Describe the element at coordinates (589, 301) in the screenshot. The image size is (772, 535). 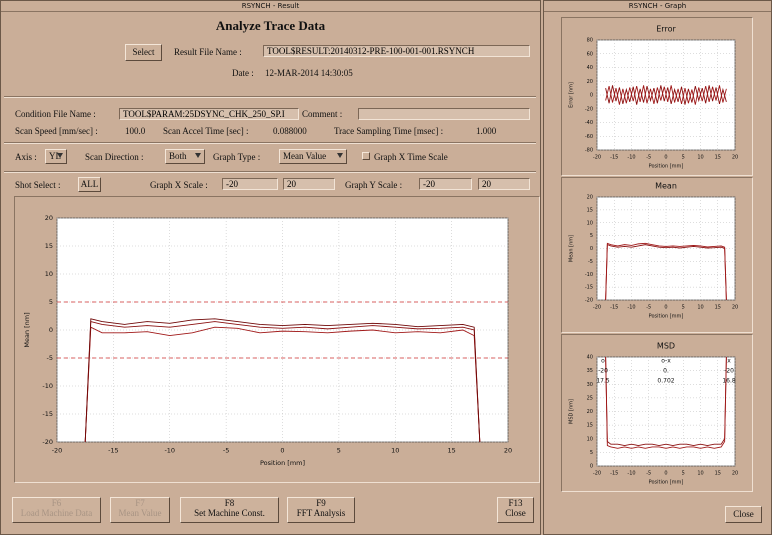
I see `y-tick-label: -20` at that location.